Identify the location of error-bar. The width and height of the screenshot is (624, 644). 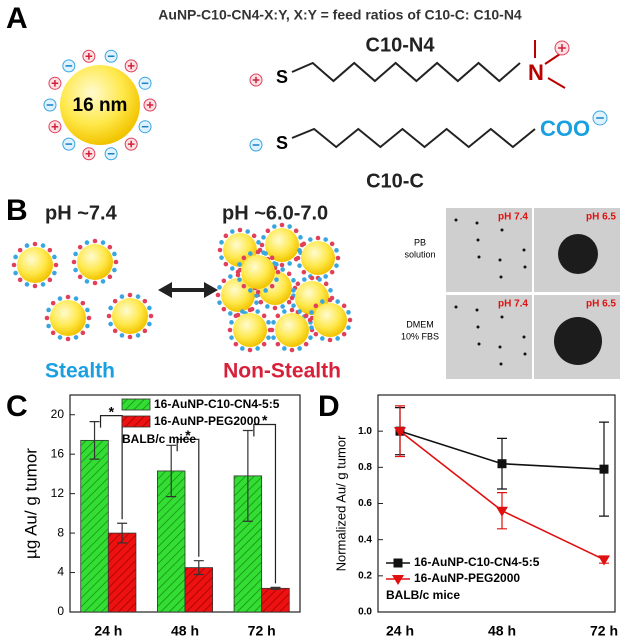
(247, 475).